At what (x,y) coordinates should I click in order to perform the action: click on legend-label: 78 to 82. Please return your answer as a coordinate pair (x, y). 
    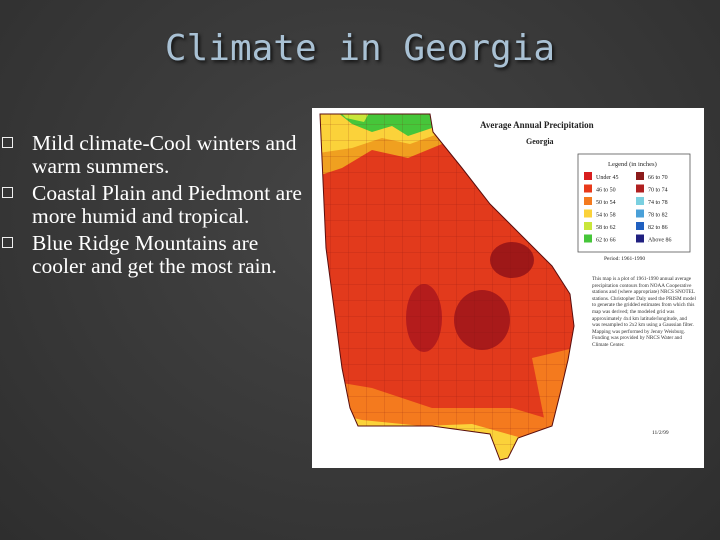
    Looking at the image, I should click on (658, 216).